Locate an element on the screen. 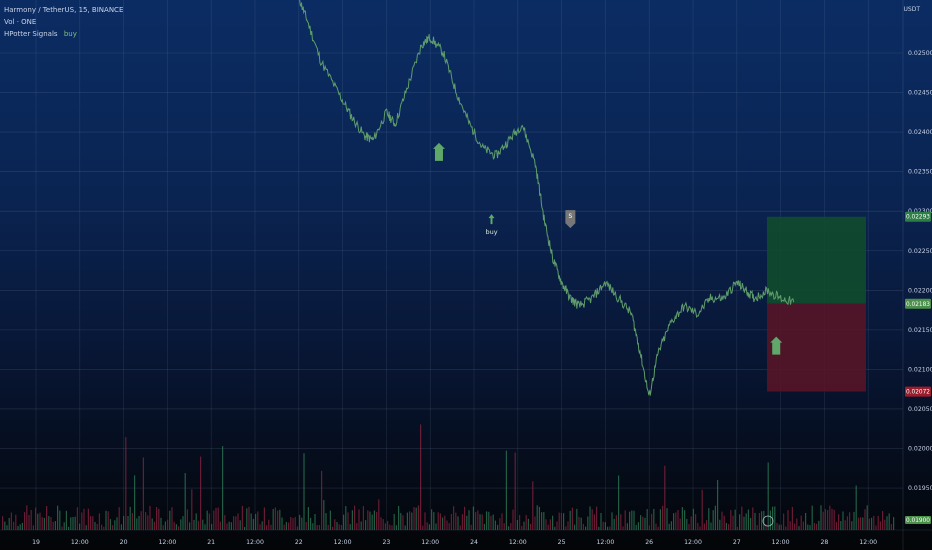 The image size is (932, 550). y-tick-label: 0.02500 is located at coordinates (920, 53).